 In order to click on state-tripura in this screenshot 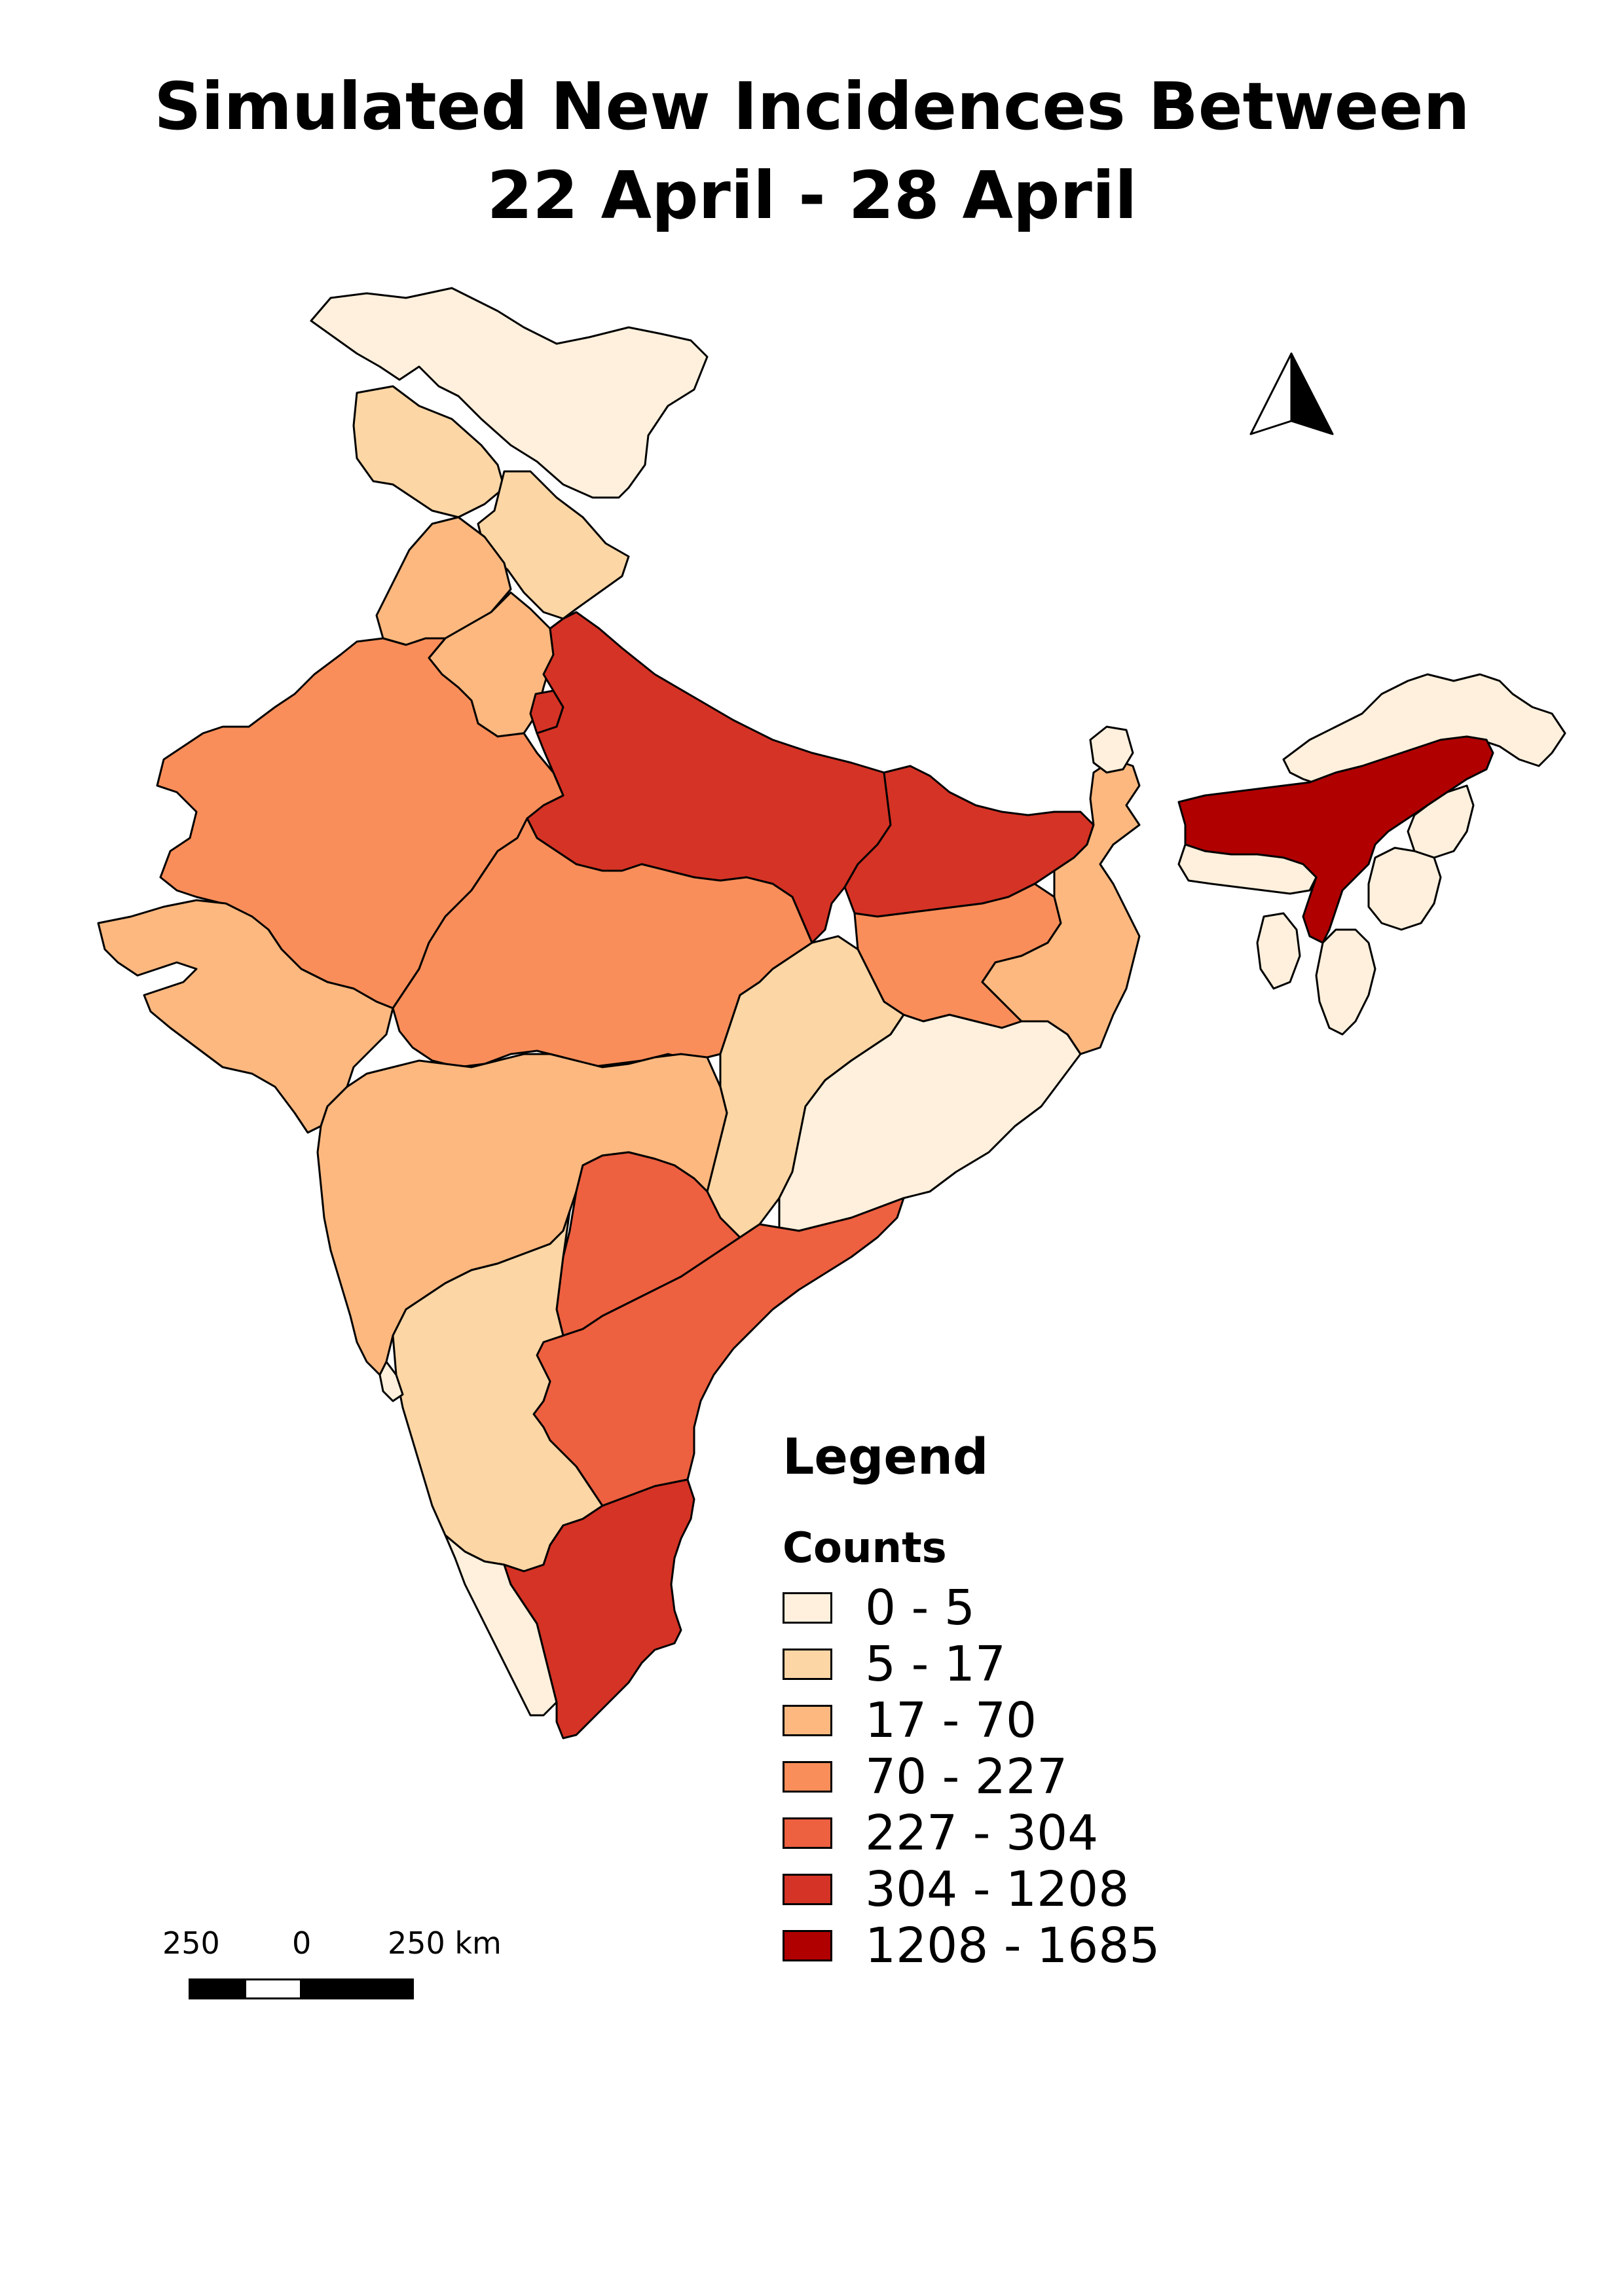, I will do `click(1278, 951)`.